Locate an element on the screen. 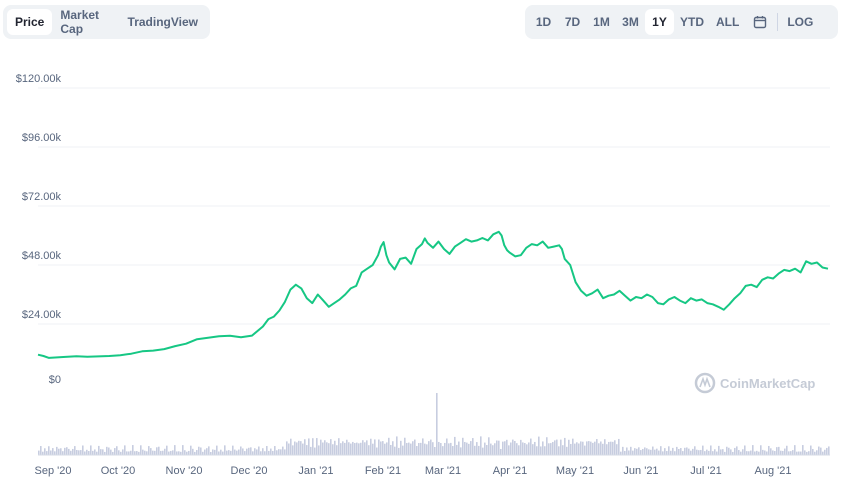  x-tick-label: Jun '21 is located at coordinates (640, 471).